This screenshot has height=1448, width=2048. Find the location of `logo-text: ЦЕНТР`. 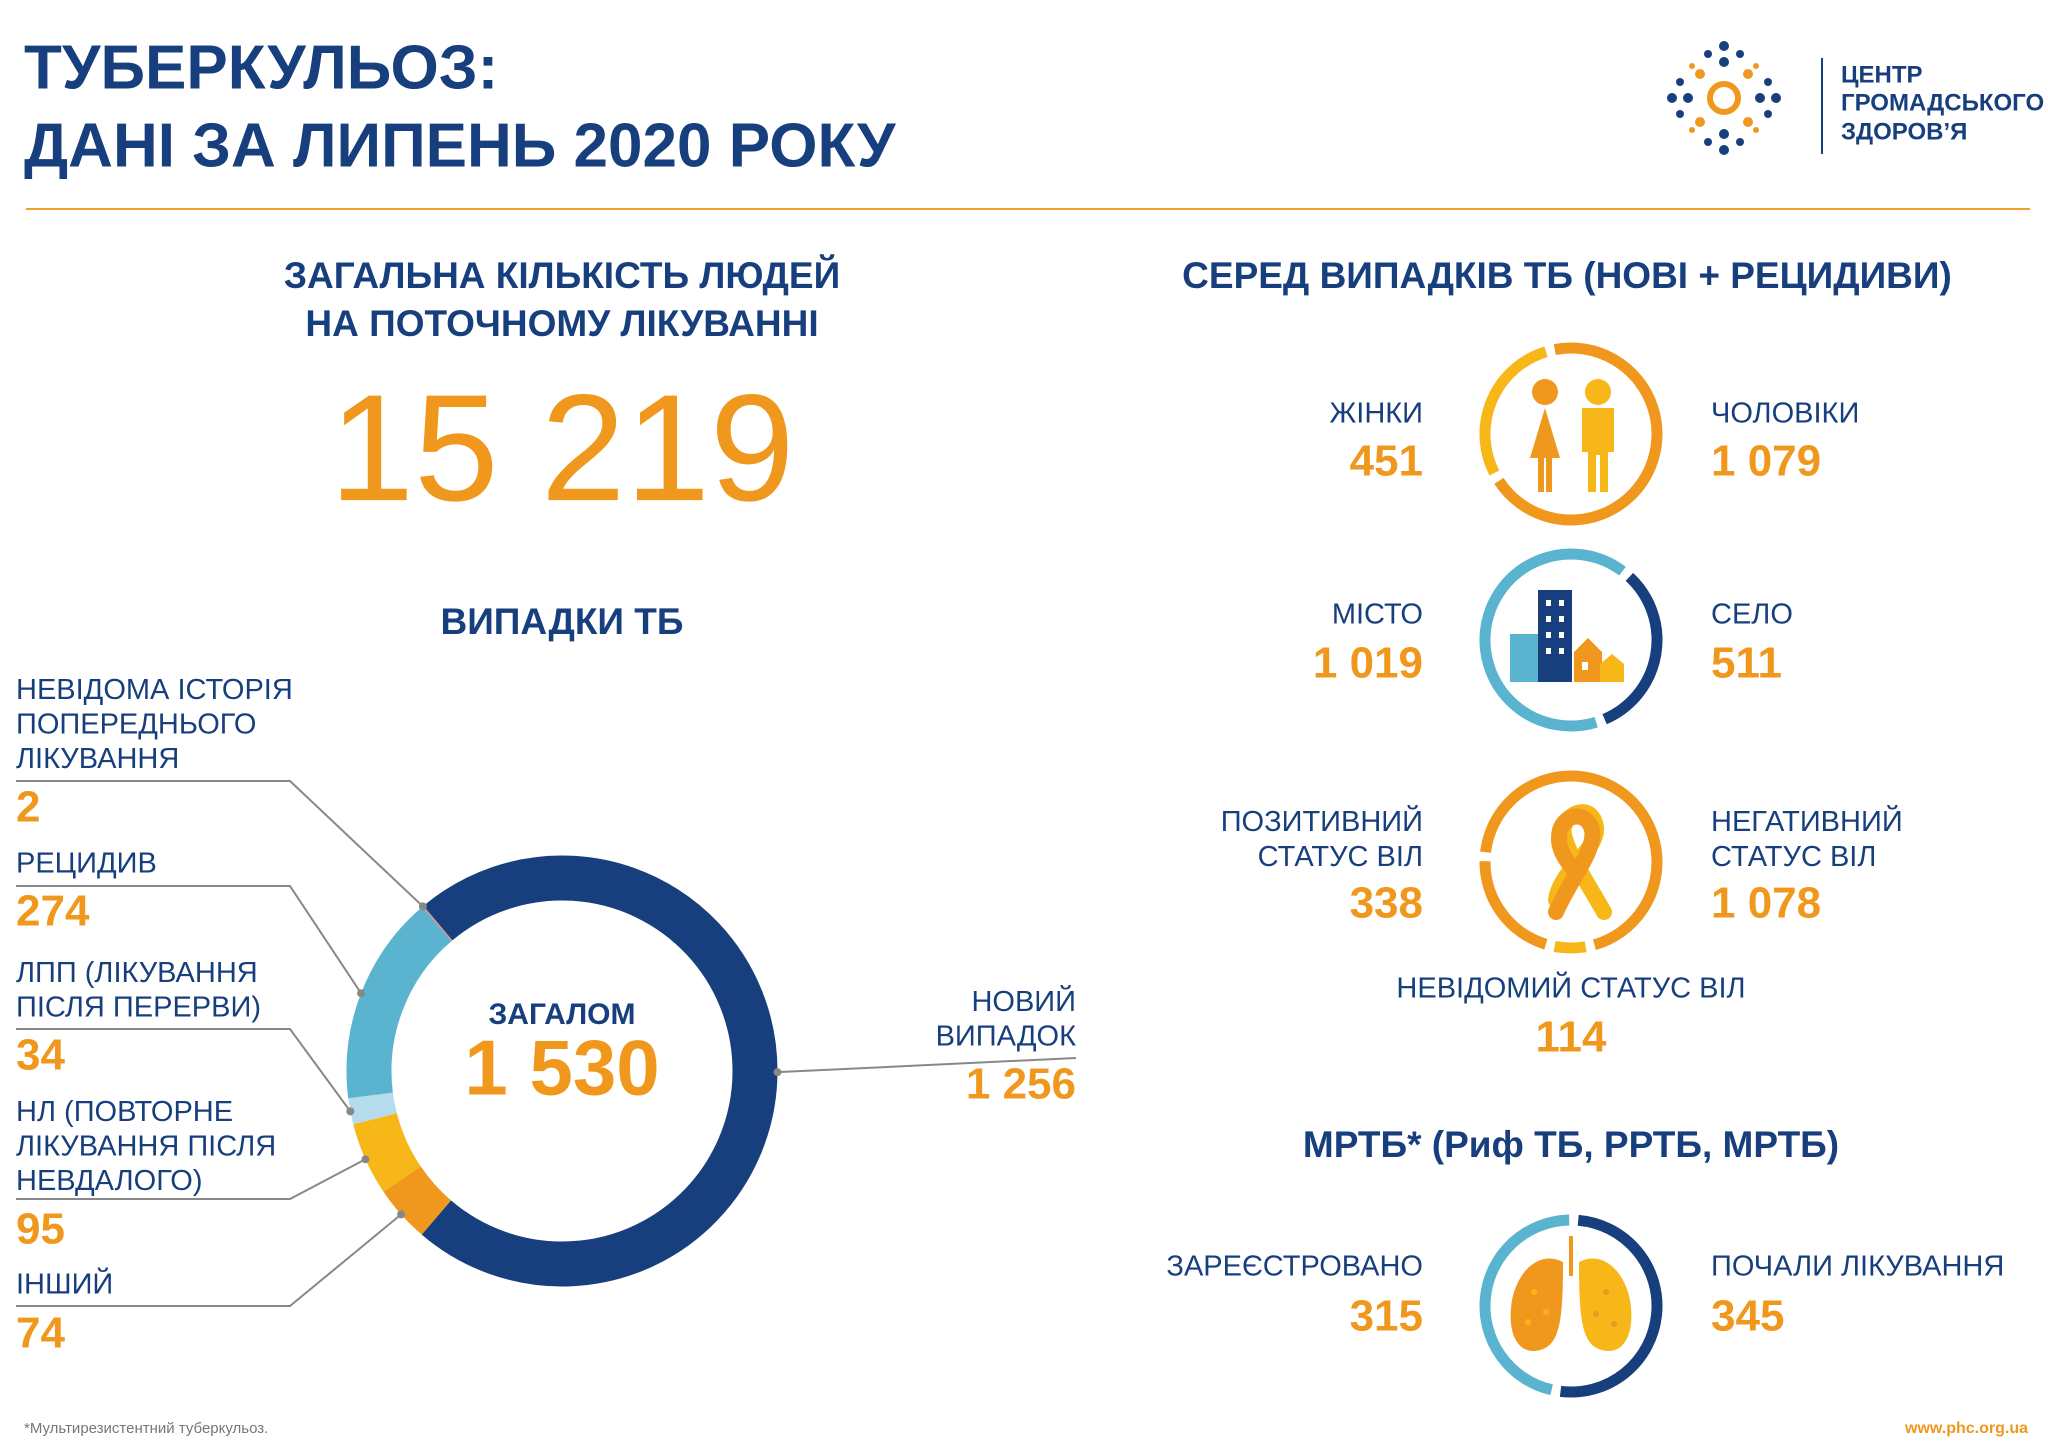

logo-text: ЦЕНТР is located at coordinates (1882, 74).